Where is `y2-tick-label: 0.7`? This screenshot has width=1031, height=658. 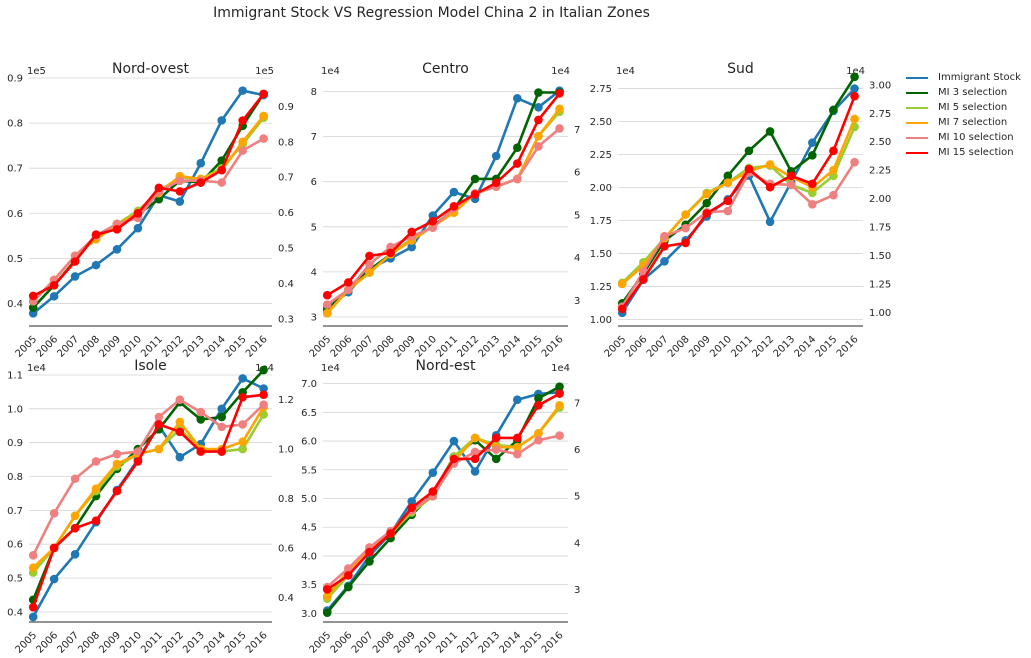
y2-tick-label: 0.7 is located at coordinates (286, 178).